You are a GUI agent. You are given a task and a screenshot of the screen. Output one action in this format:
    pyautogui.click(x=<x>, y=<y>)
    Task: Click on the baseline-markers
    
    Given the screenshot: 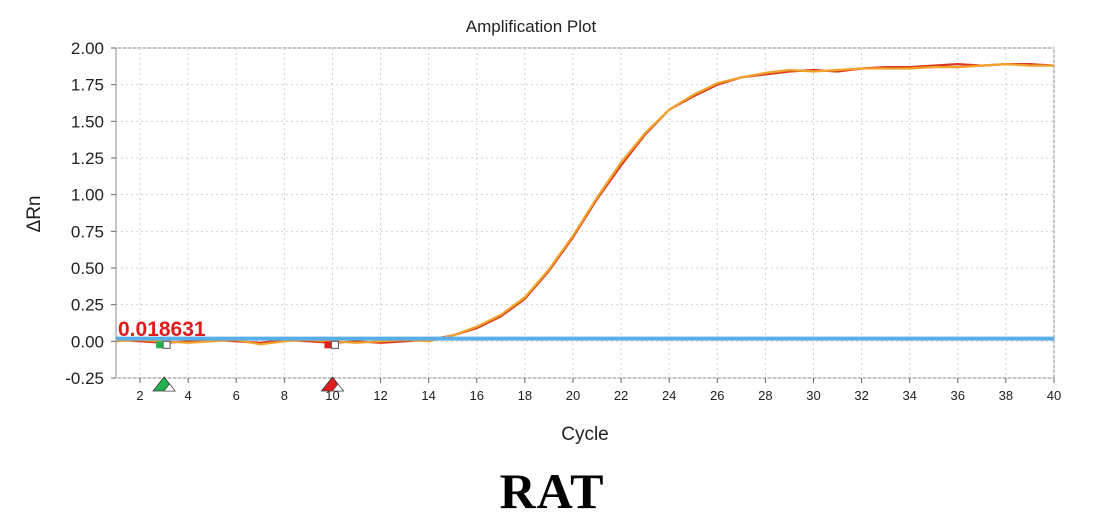 What is the action you would take?
    pyautogui.click(x=248, y=366)
    